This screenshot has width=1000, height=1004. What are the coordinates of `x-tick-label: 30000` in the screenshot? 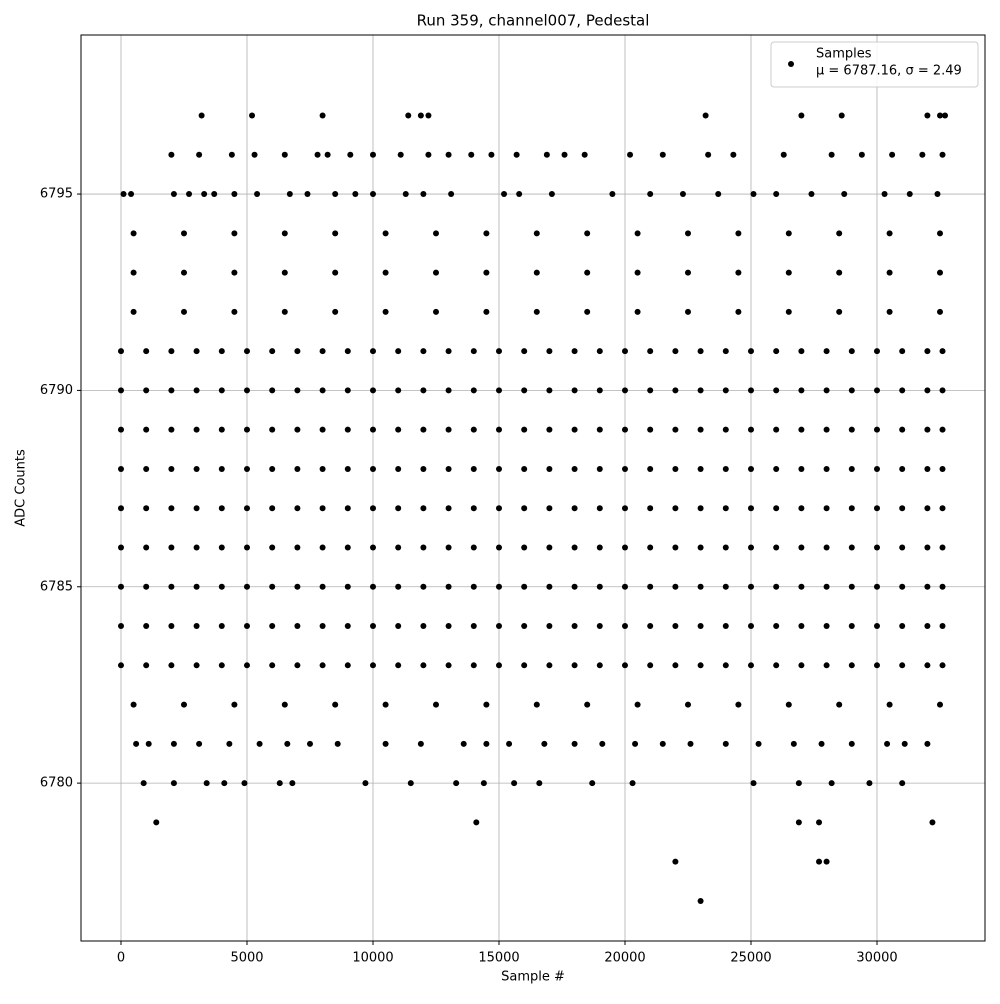 It's located at (876, 958).